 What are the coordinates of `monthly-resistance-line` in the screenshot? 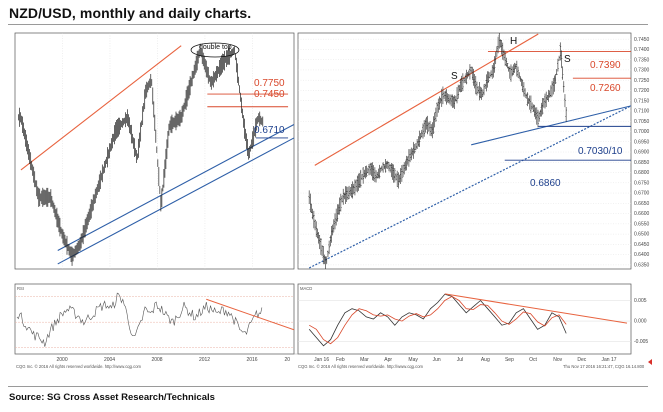 It's located at (101, 108).